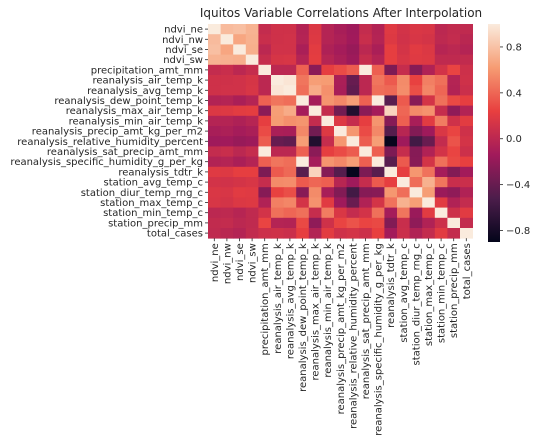 This screenshot has width=541, height=448. Describe the element at coordinates (518, 231) in the screenshot. I see `colorbar-tick-label: −0.8` at that location.